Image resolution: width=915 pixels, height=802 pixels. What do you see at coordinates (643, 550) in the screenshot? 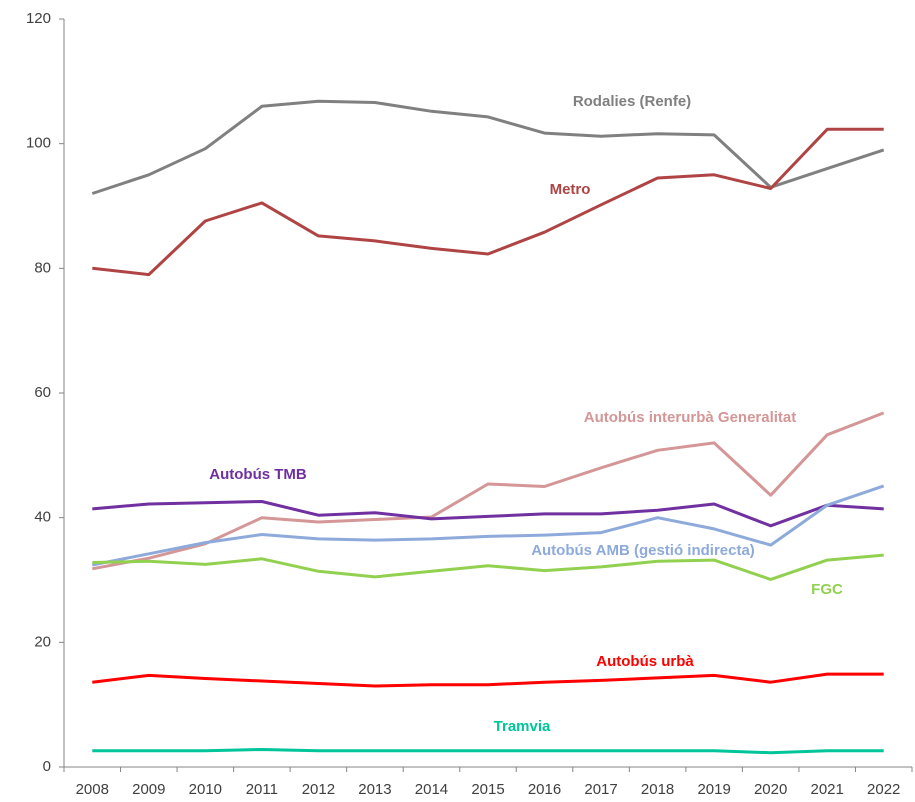
I see `series-label: Autobús AMB (gestió indirecta)` at bounding box center [643, 550].